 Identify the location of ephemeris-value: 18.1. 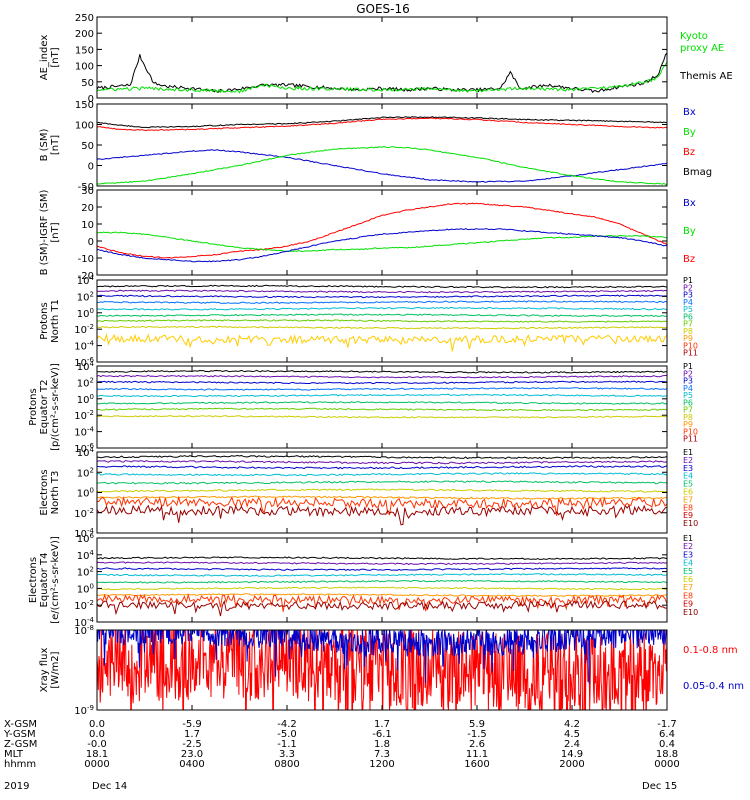
(97, 754).